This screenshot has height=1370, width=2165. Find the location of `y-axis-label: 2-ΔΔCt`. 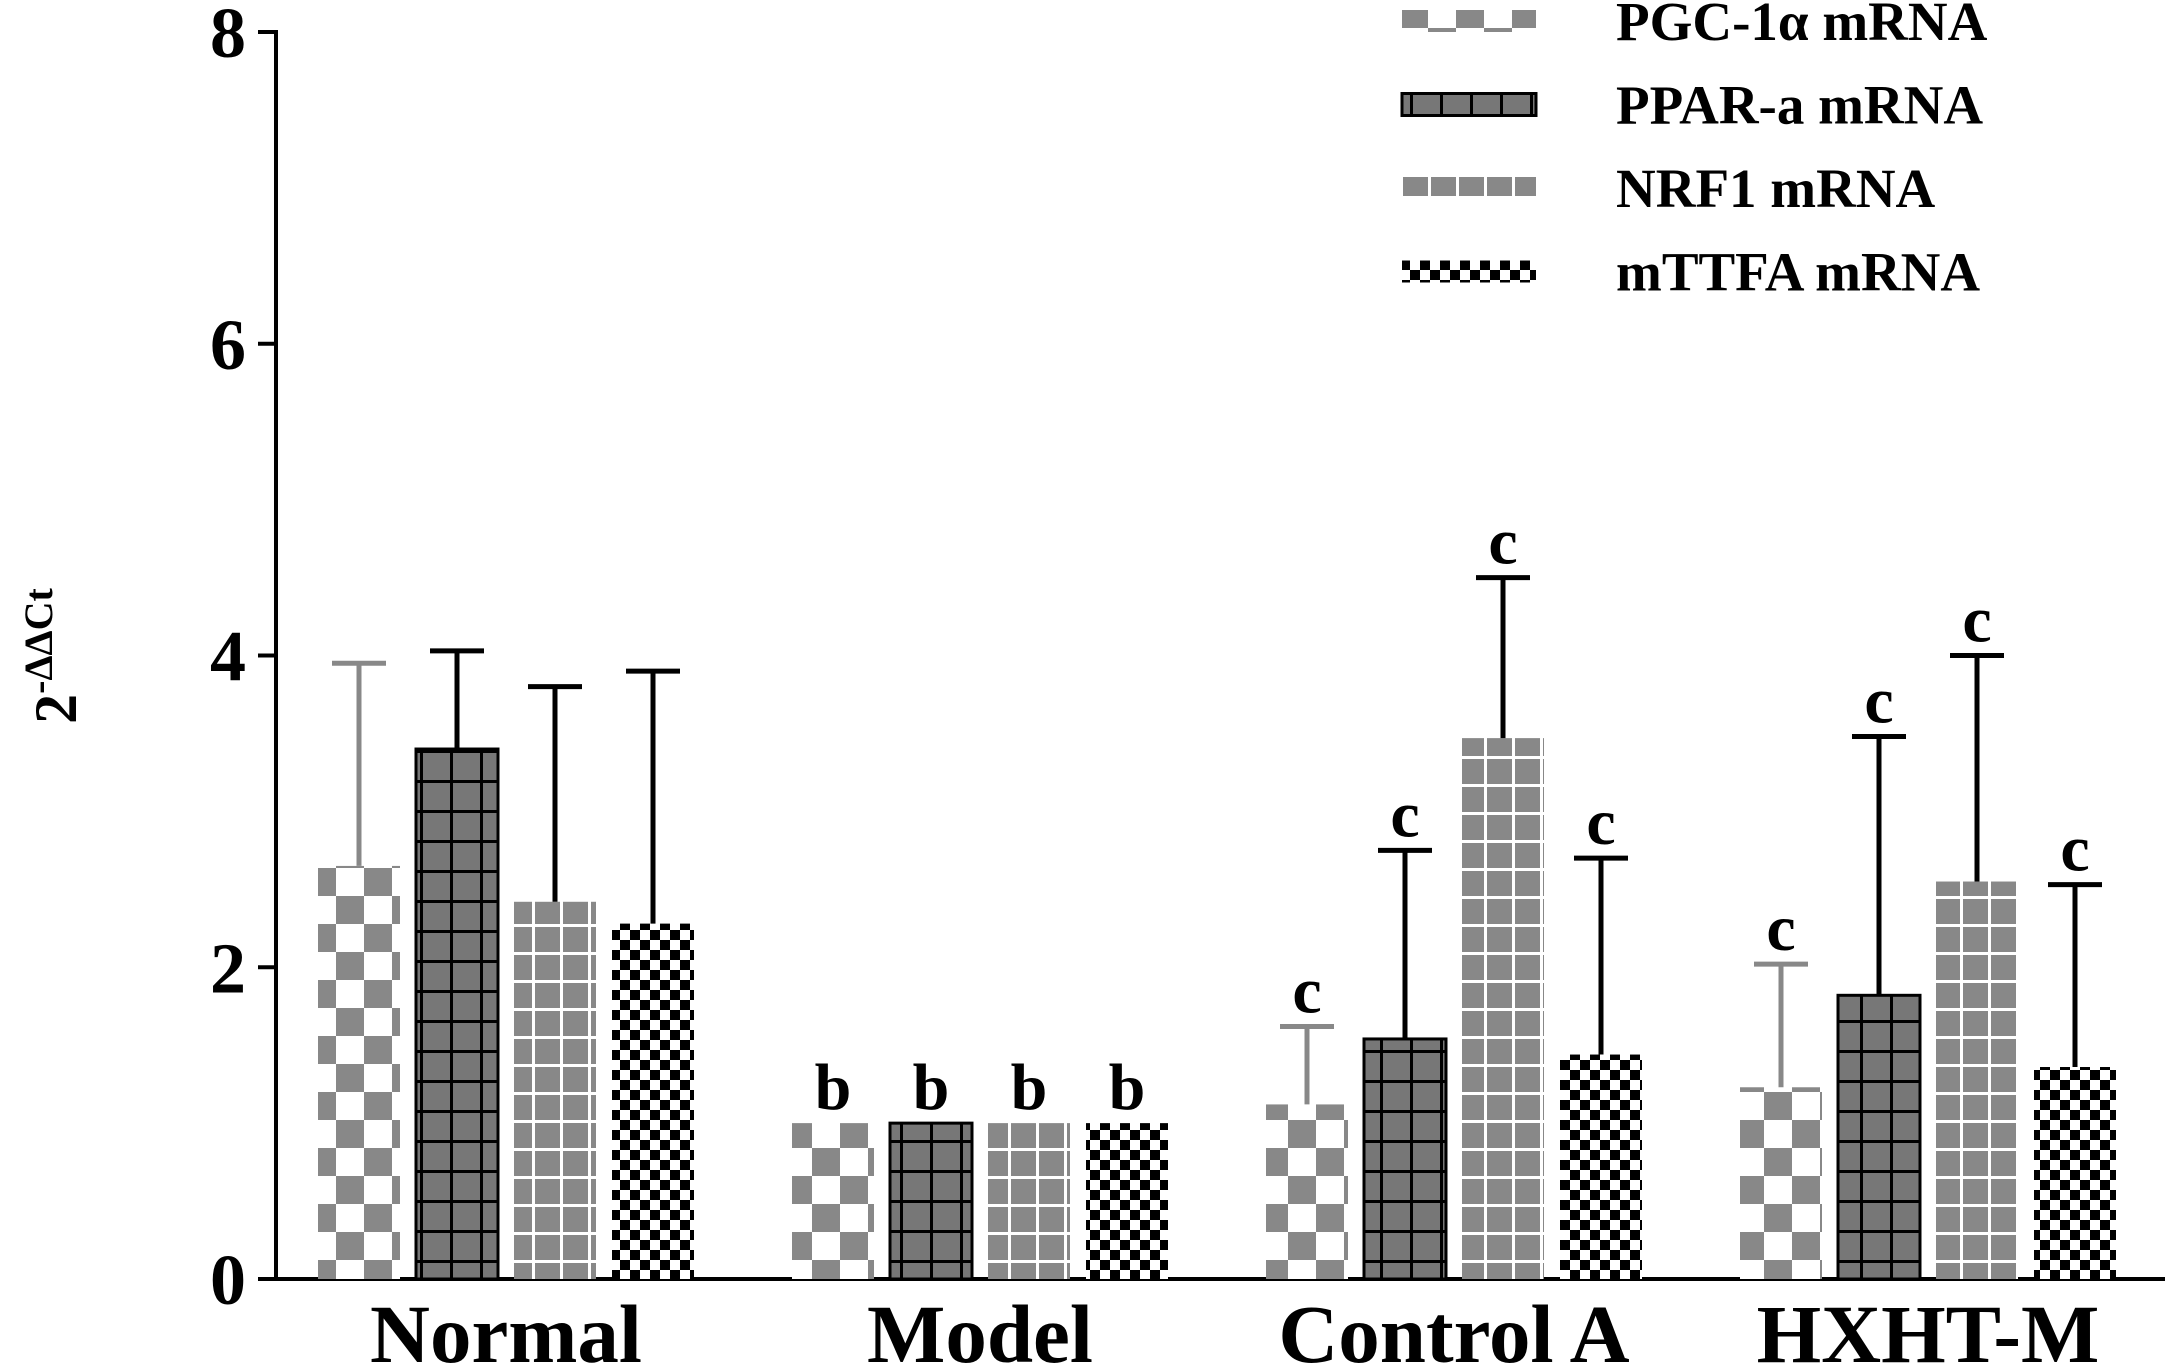

y-axis-label: 2-ΔΔCt is located at coordinates (52, 655).